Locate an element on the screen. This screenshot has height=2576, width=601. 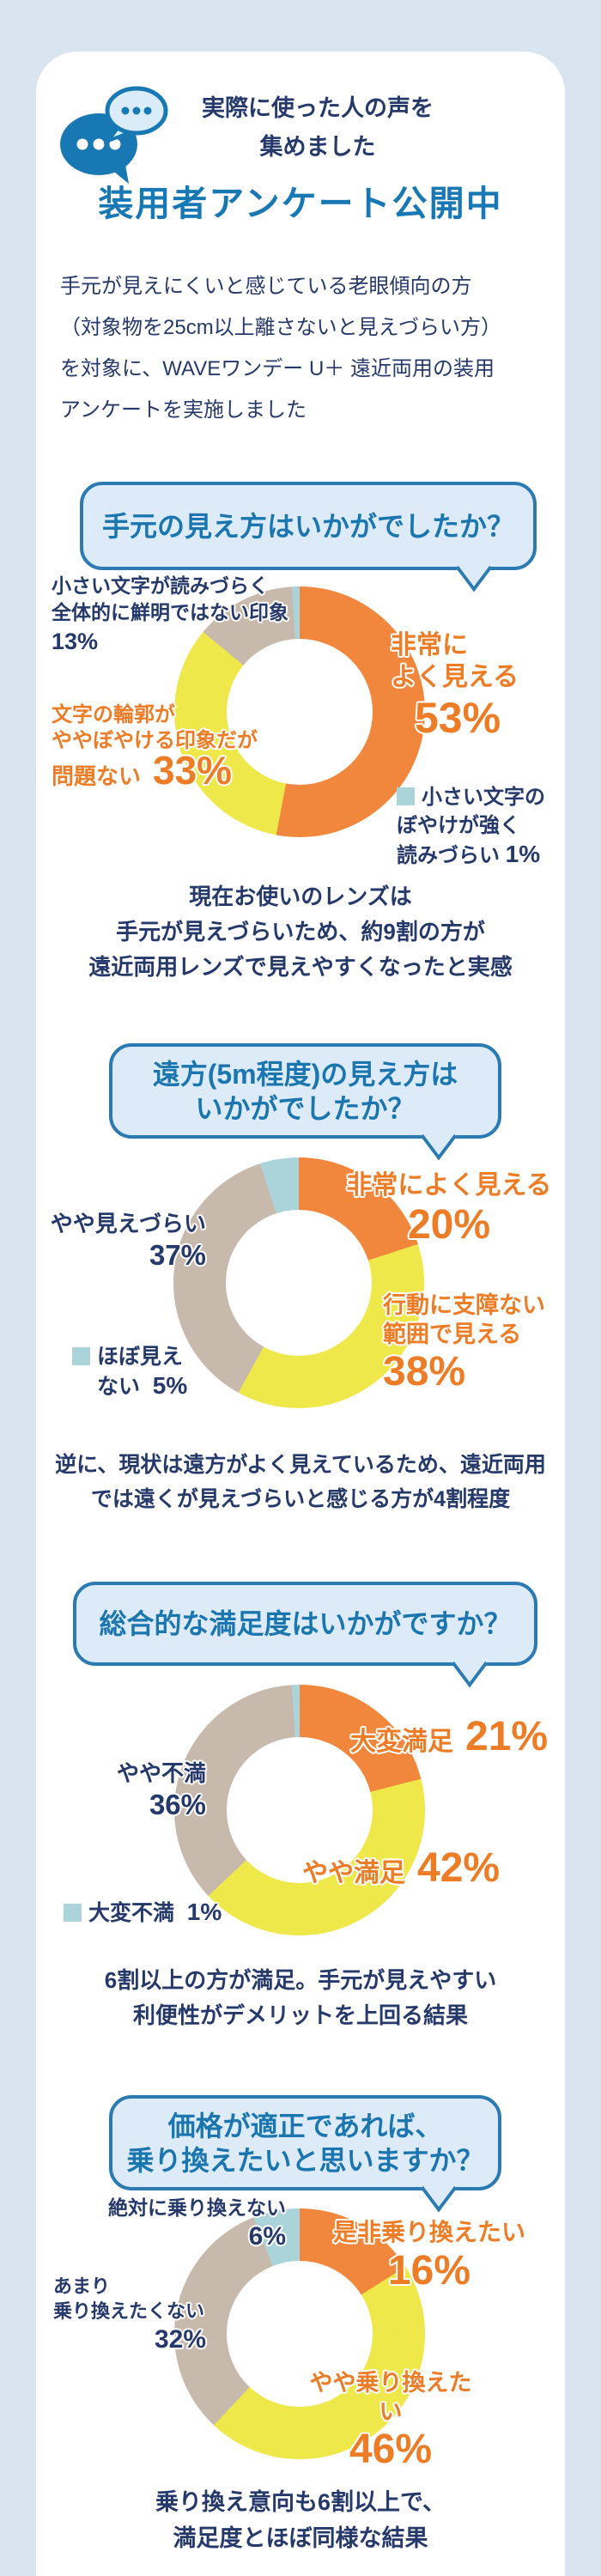
label-line: 全体的に鮮明ではない印象 is located at coordinates (170, 612).